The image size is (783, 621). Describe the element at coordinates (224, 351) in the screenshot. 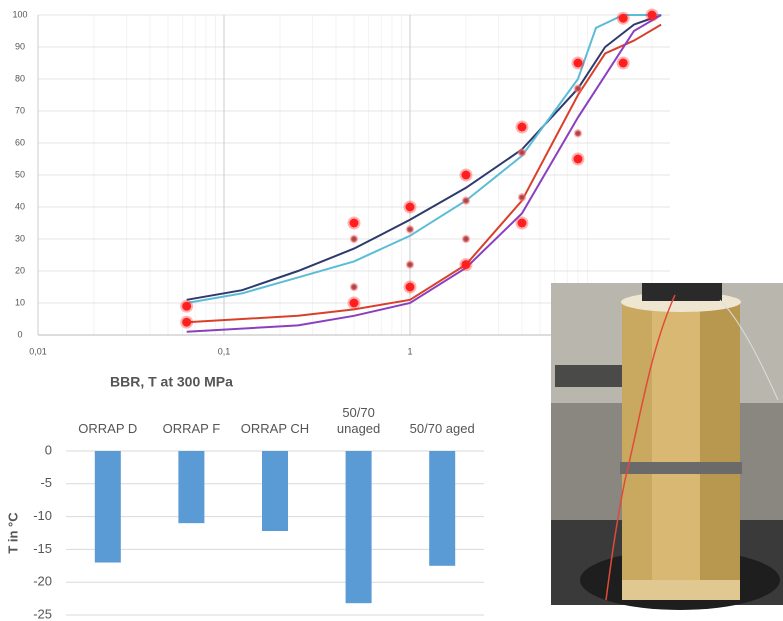

I see `x-tick-label: 0,1` at that location.